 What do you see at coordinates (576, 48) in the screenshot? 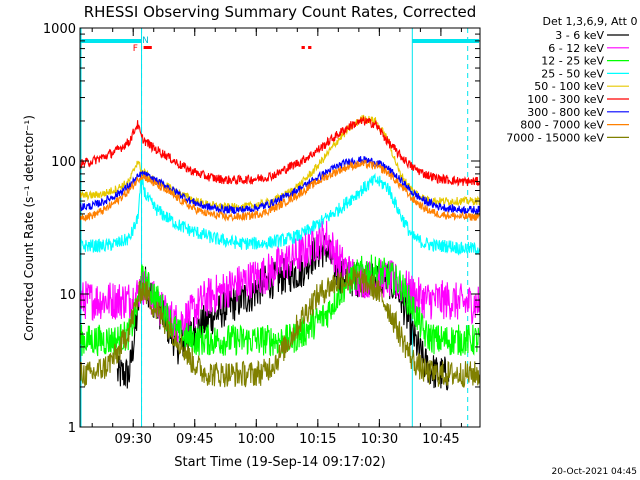
I see `legend-label: 6 - 12 keV` at bounding box center [576, 48].